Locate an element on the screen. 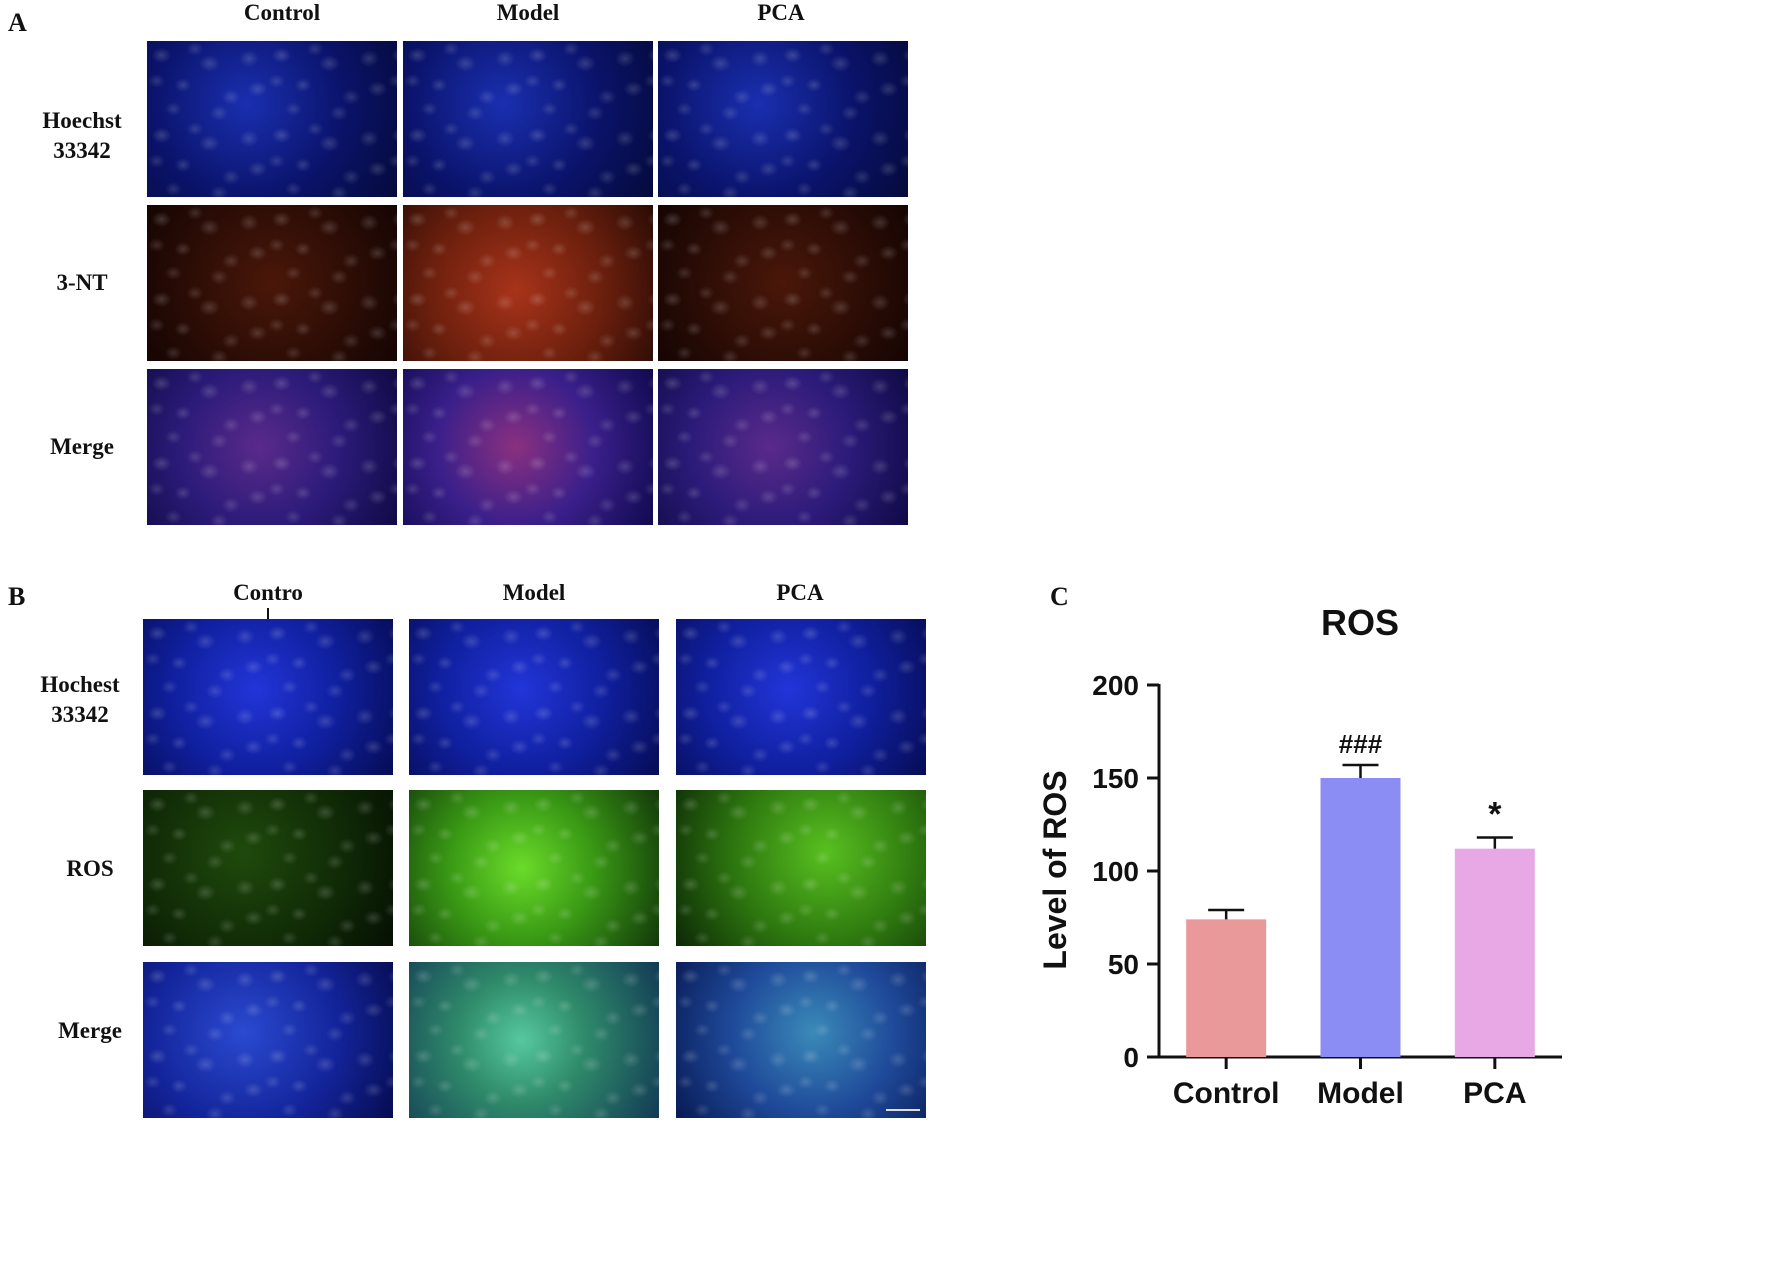 This screenshot has width=1772, height=1266. bar-pca is located at coordinates (1494, 952).